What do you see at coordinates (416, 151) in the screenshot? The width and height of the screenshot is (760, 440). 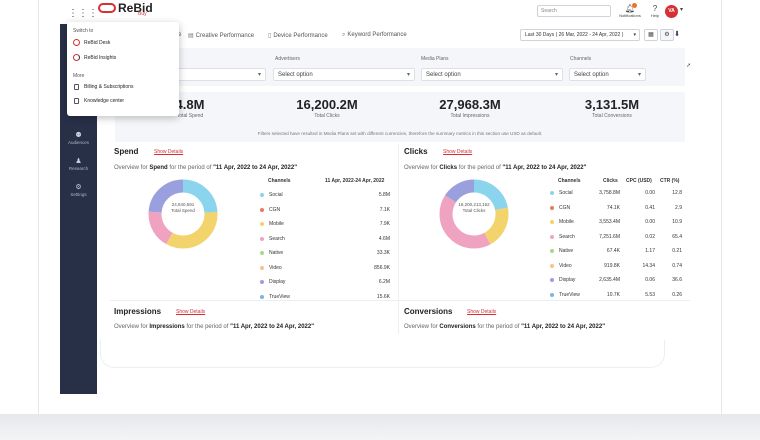 I see `clicks-title: Clicks` at bounding box center [416, 151].